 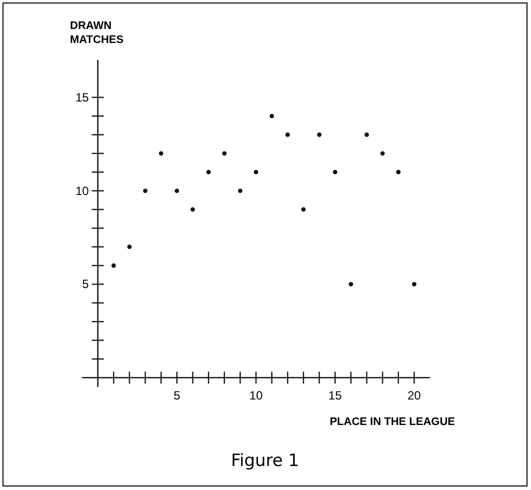 I want to click on y-tick-label: 10, so click(x=82, y=191).